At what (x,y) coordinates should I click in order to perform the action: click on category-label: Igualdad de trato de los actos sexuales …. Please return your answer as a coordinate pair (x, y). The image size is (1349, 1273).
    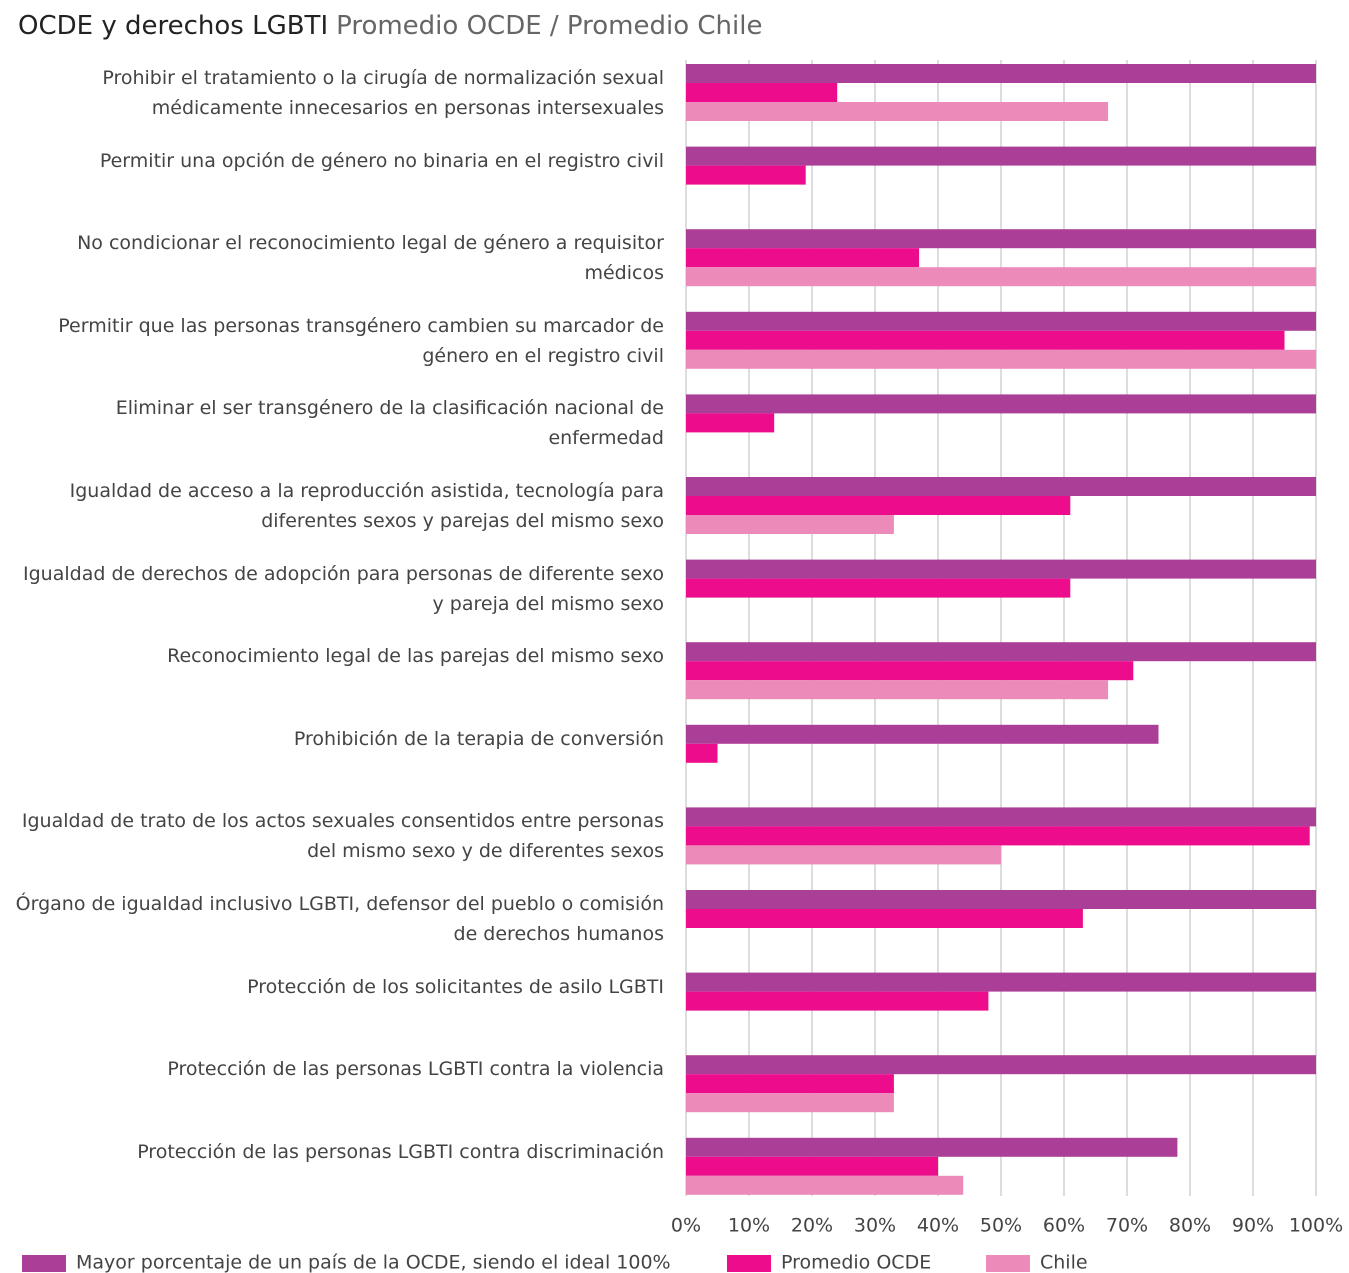
    Looking at the image, I should click on (342, 836).